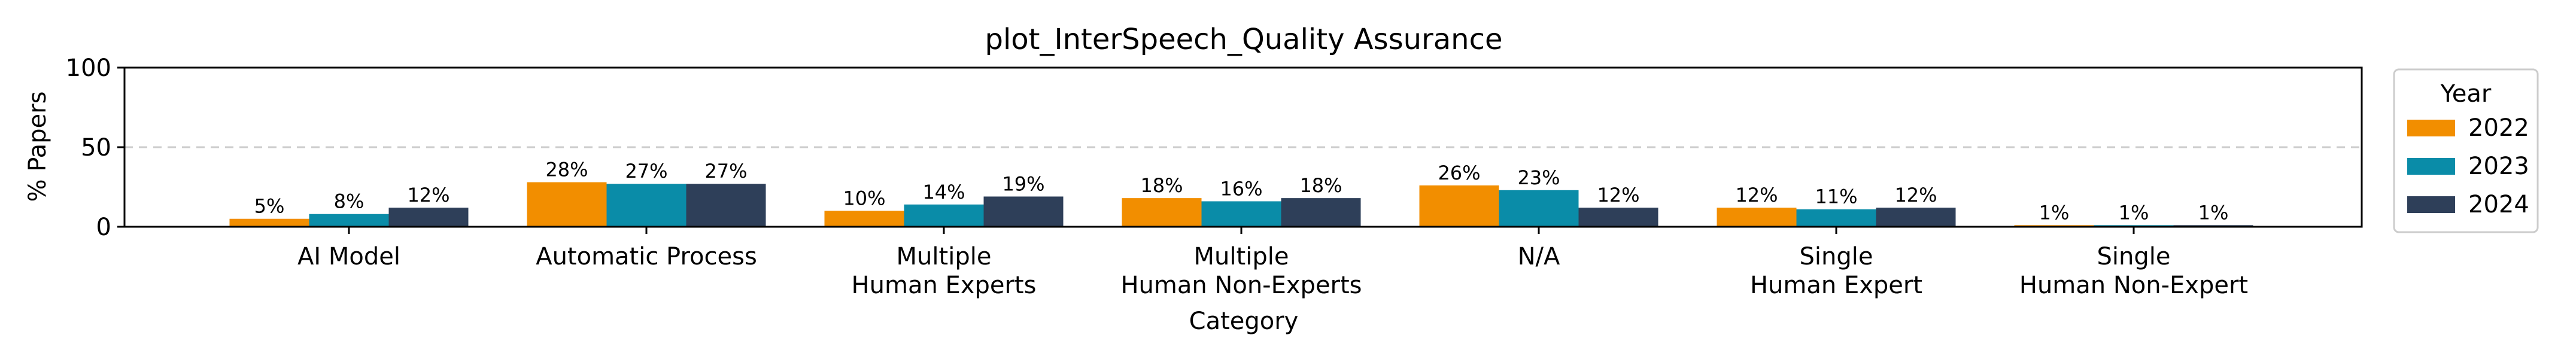 The image size is (2576, 359). Describe the element at coordinates (88, 68) in the screenshot. I see `y-tick-label: 100` at that location.